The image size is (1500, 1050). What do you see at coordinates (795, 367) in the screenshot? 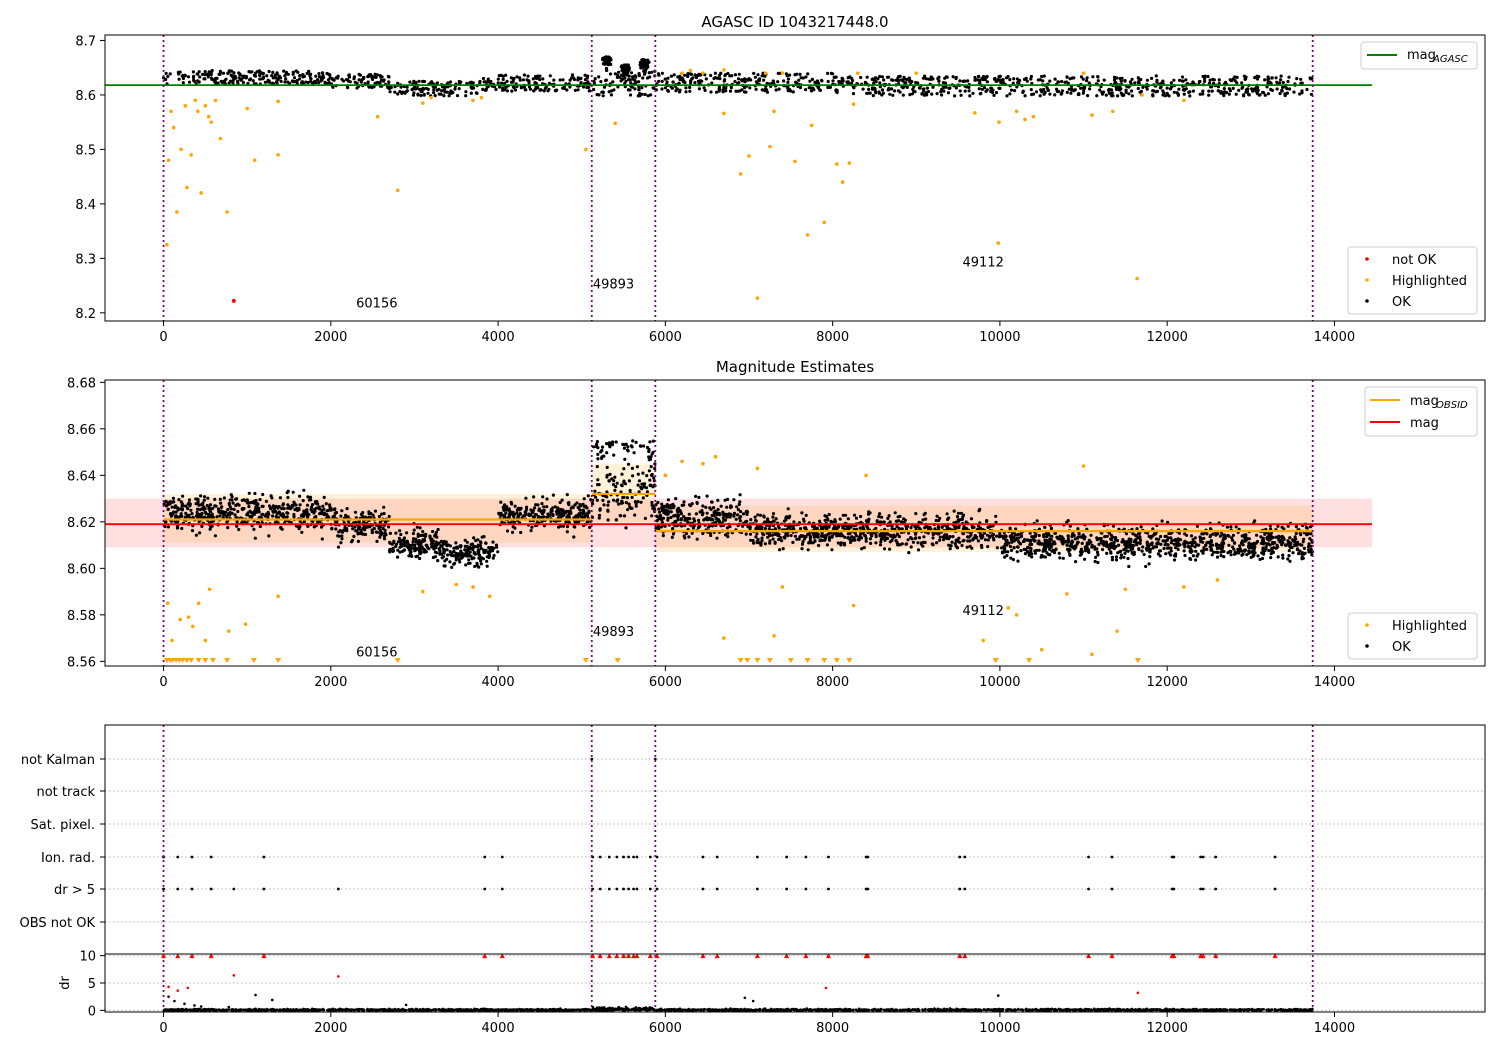
I see `magnitude-estimates-title: Magnitude Estimates` at bounding box center [795, 367].